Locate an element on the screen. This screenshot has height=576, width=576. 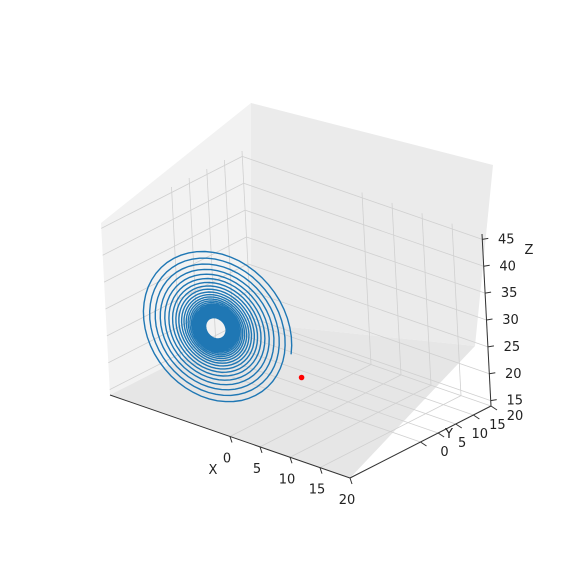
x-tick-label: 0 is located at coordinates (227, 459).